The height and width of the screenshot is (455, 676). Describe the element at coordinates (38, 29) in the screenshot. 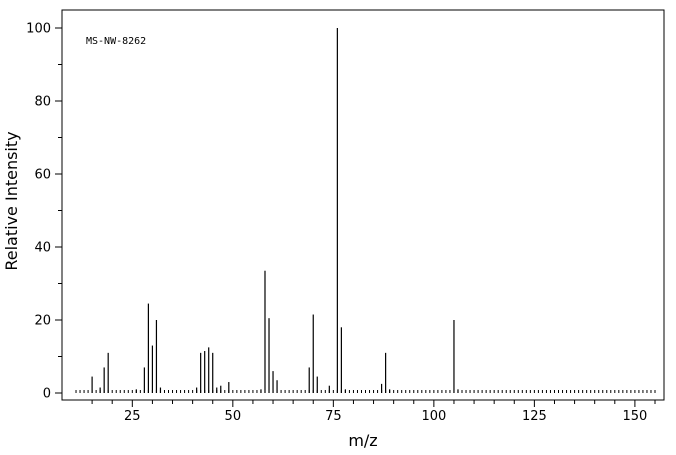

I see `y-tick-label: 100` at that location.